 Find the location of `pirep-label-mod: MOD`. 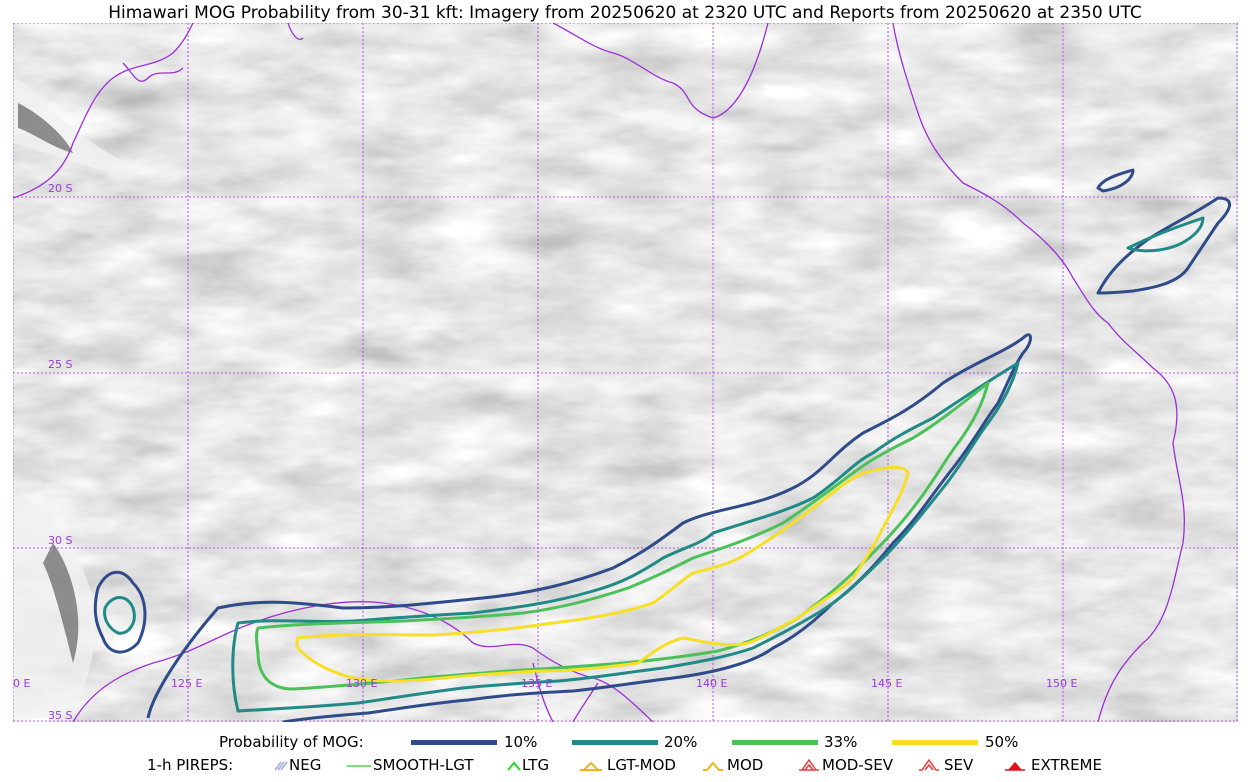

pirep-label-mod: MOD is located at coordinates (745, 765).